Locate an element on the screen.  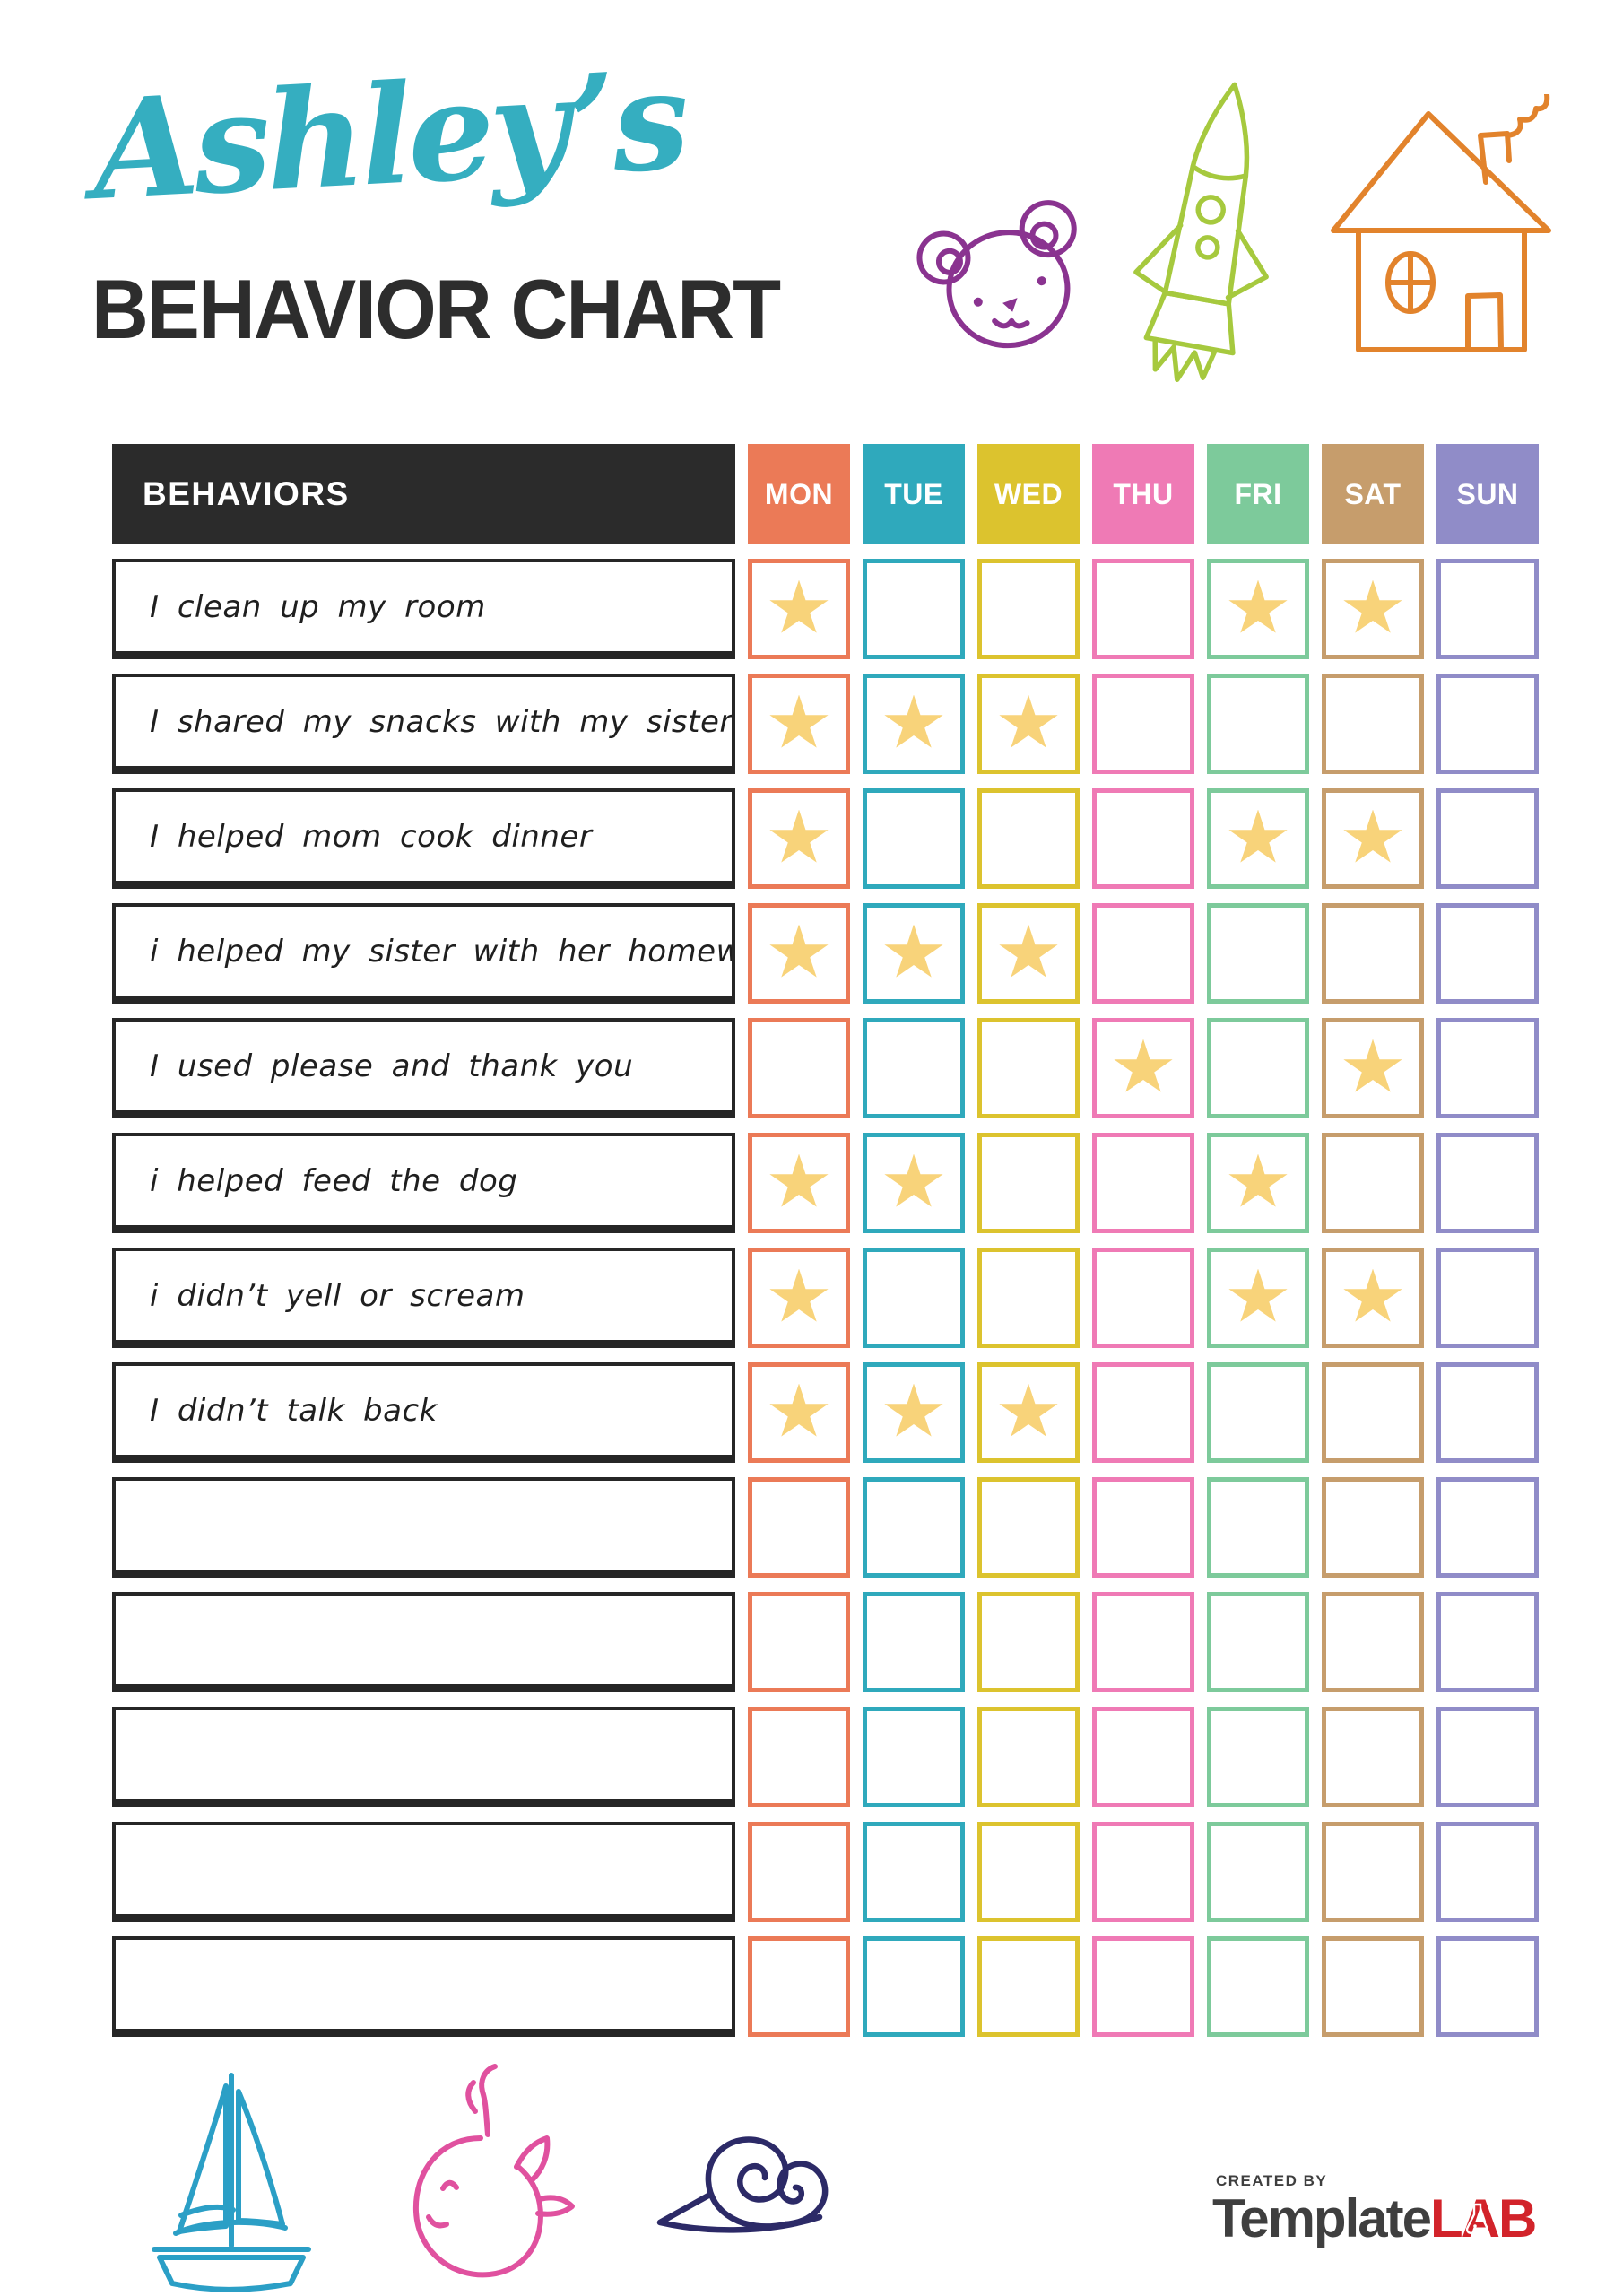
behavior-label-row-4: i helped my sister with her homework is located at coordinates (423, 953).